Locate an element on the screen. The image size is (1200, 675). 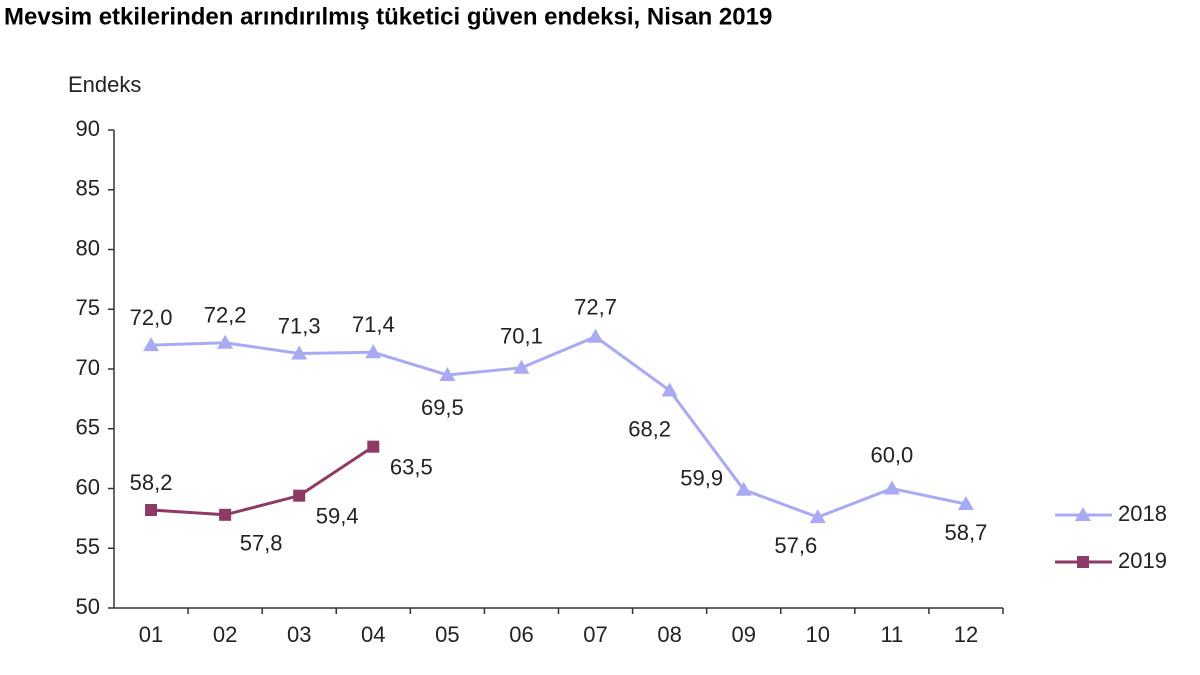
x-tick-label: 05 is located at coordinates (447, 634).